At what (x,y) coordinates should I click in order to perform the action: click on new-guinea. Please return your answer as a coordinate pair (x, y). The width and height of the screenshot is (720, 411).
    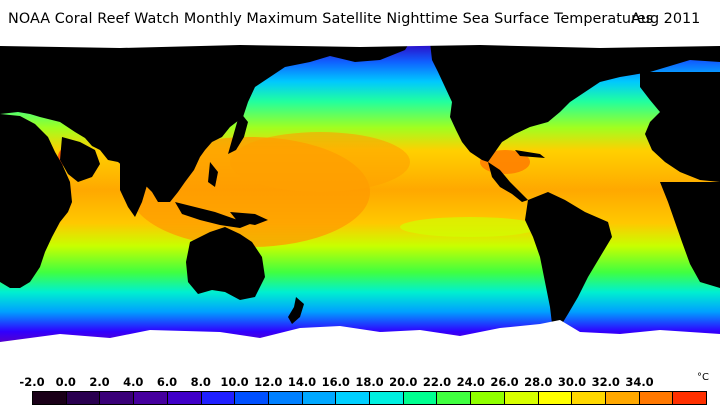
    Looking at the image, I should click on (249, 218).